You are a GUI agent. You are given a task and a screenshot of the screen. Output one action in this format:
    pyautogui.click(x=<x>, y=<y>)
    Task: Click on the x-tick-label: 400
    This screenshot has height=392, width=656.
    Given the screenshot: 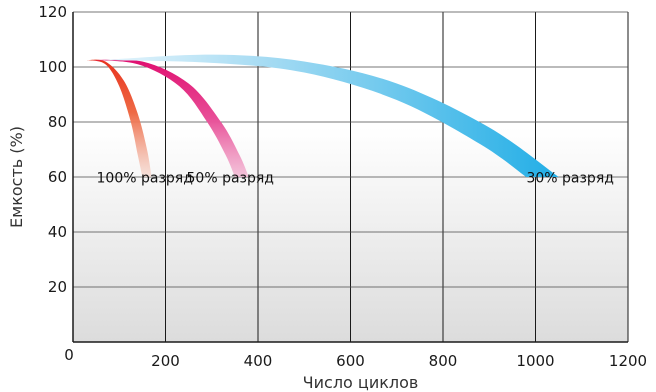 What is the action you would take?
    pyautogui.click(x=258, y=361)
    